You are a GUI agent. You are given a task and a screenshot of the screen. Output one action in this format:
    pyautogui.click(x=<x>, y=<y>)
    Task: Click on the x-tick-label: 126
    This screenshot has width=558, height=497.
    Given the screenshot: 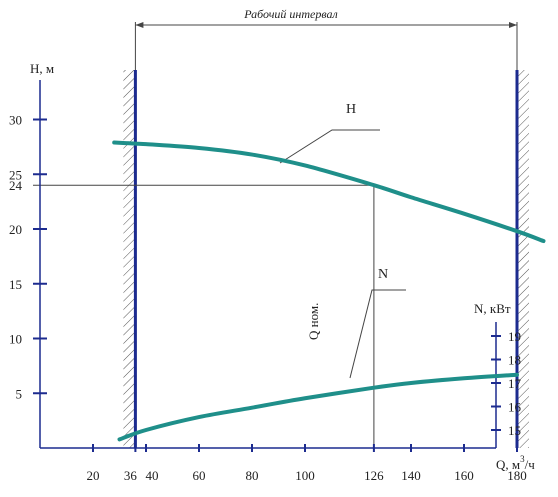 What is the action you would take?
    pyautogui.click(x=374, y=475)
    